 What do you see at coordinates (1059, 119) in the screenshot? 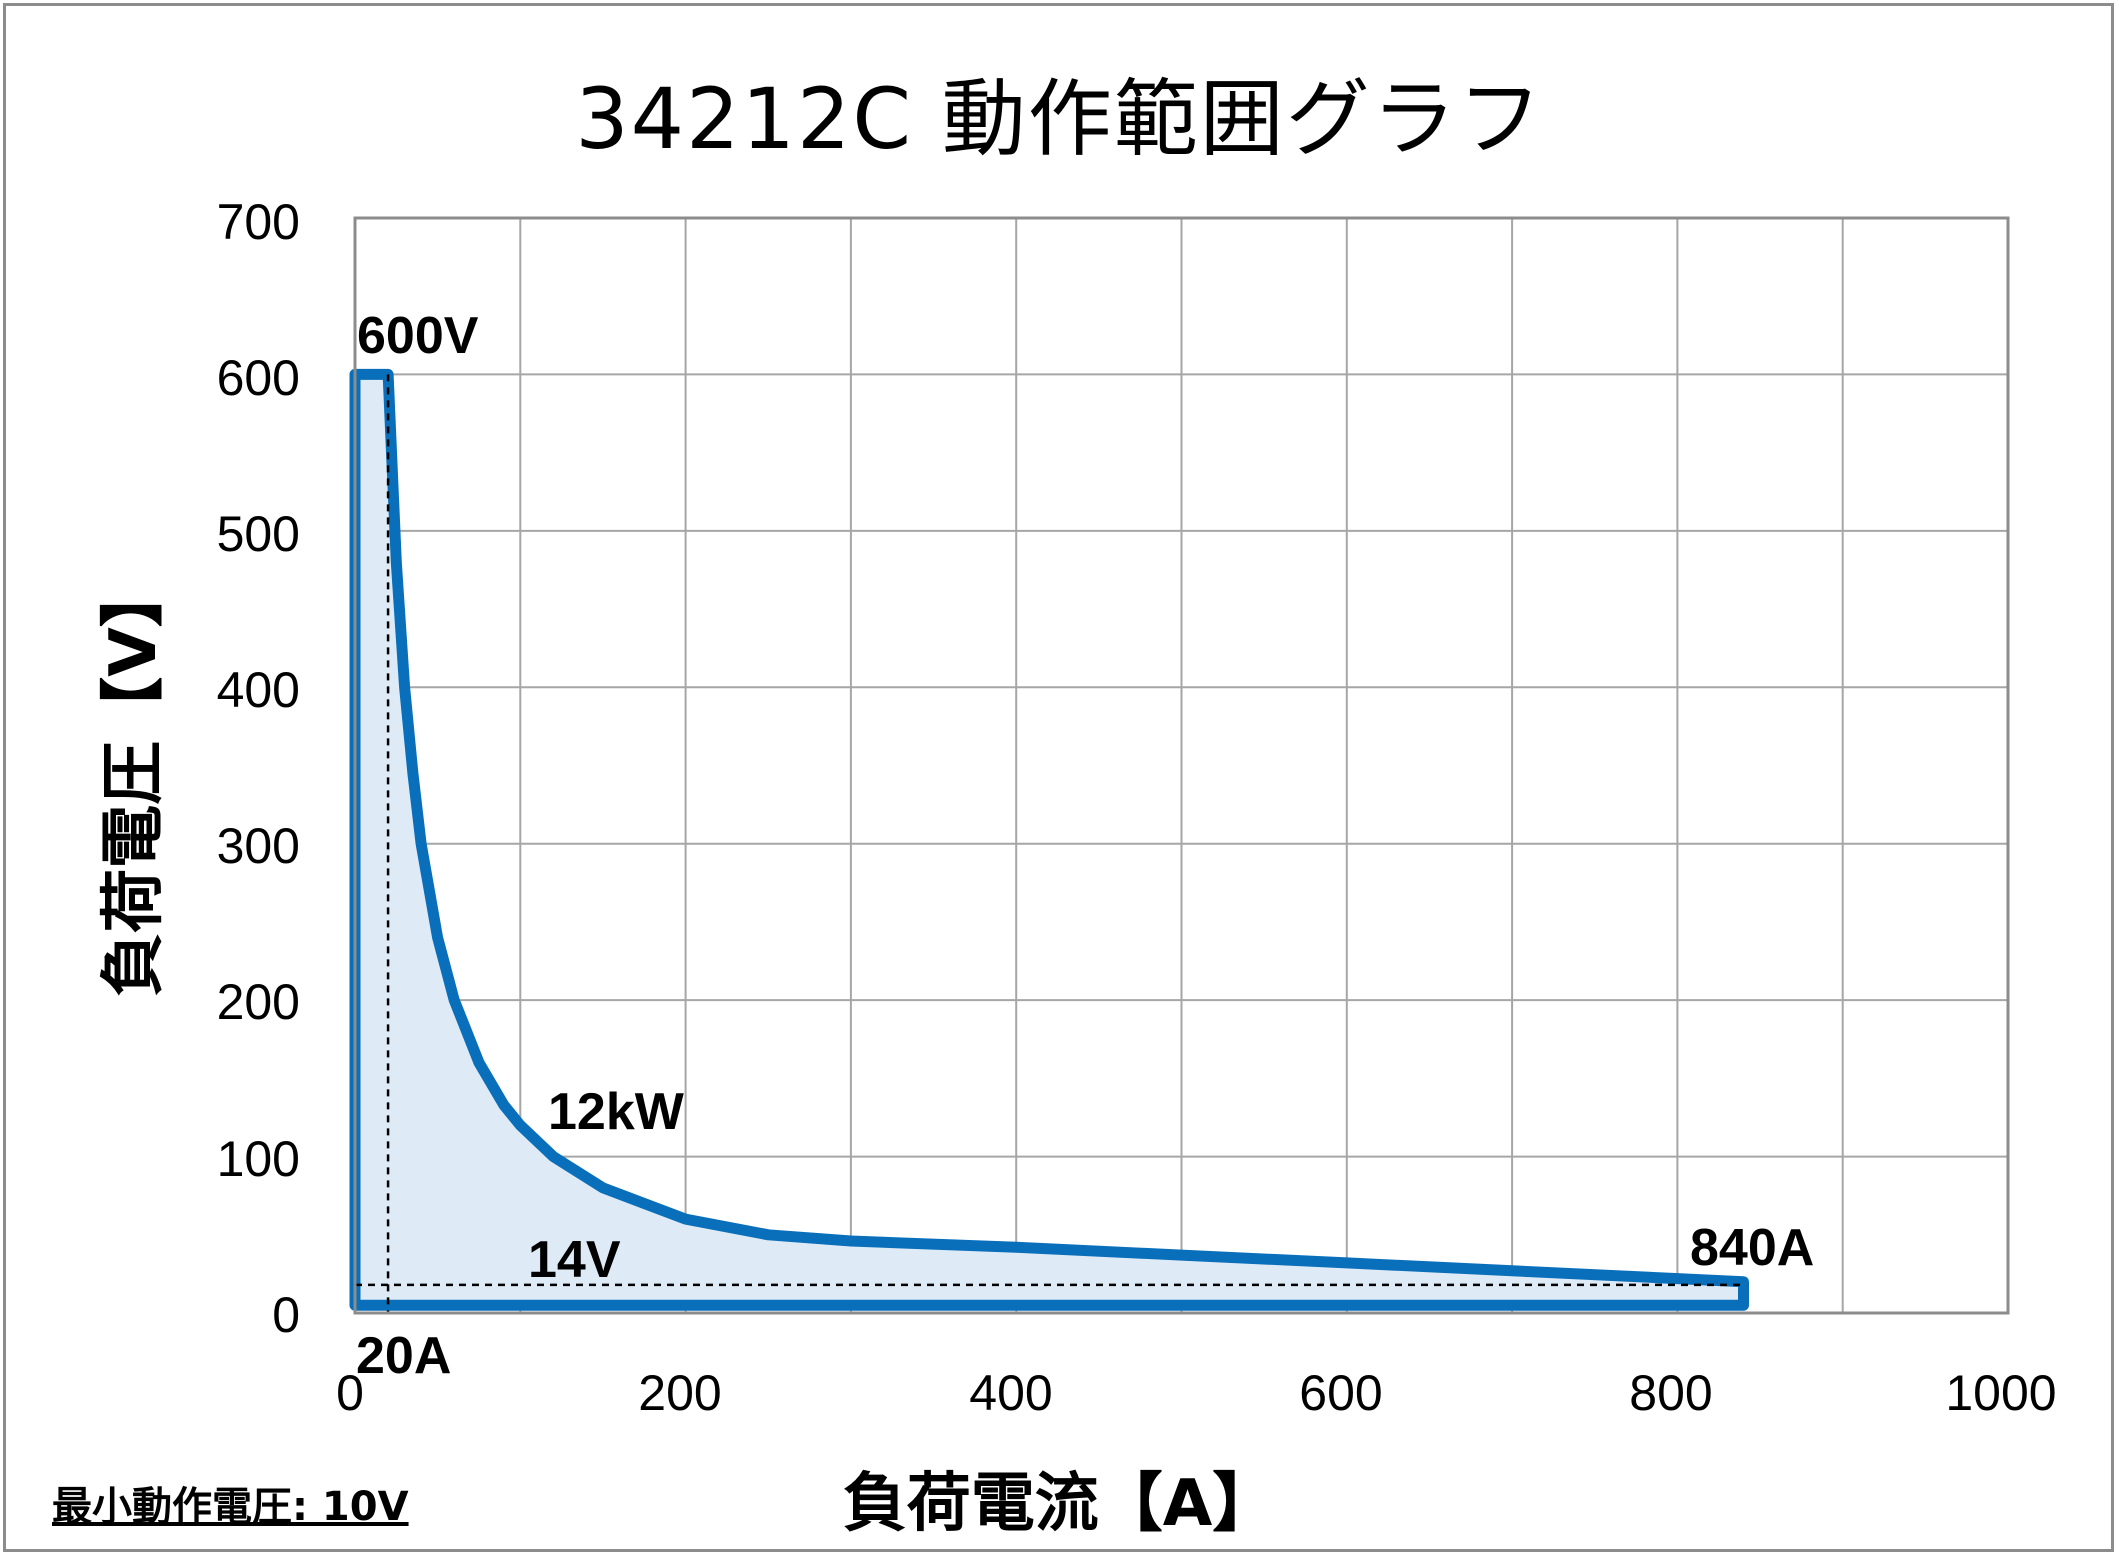
I see `chart-title: 34212C 動作範囲グラフ` at bounding box center [1059, 119].